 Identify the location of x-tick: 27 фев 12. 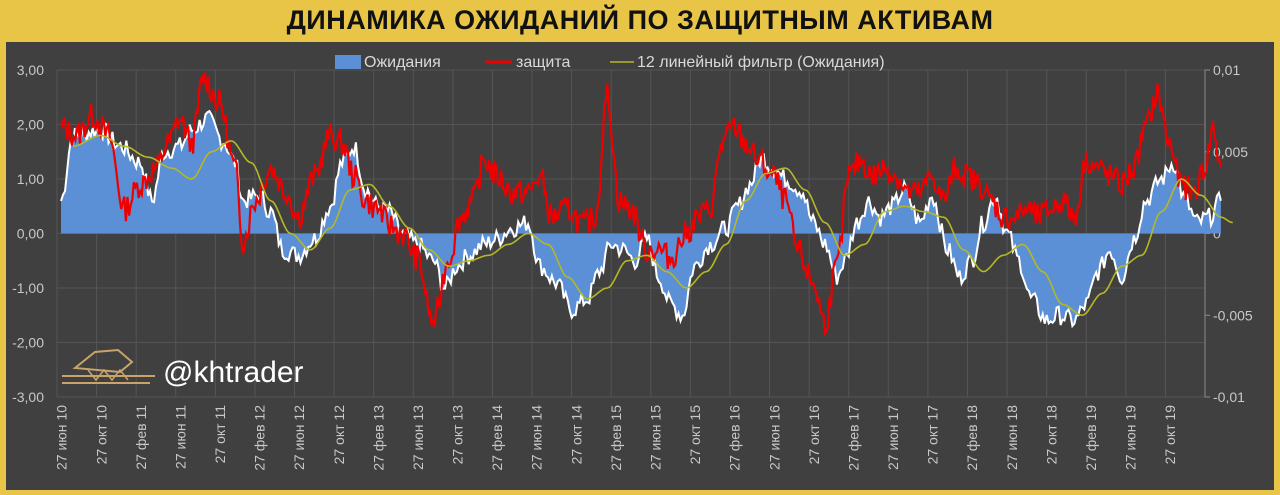
(260, 438).